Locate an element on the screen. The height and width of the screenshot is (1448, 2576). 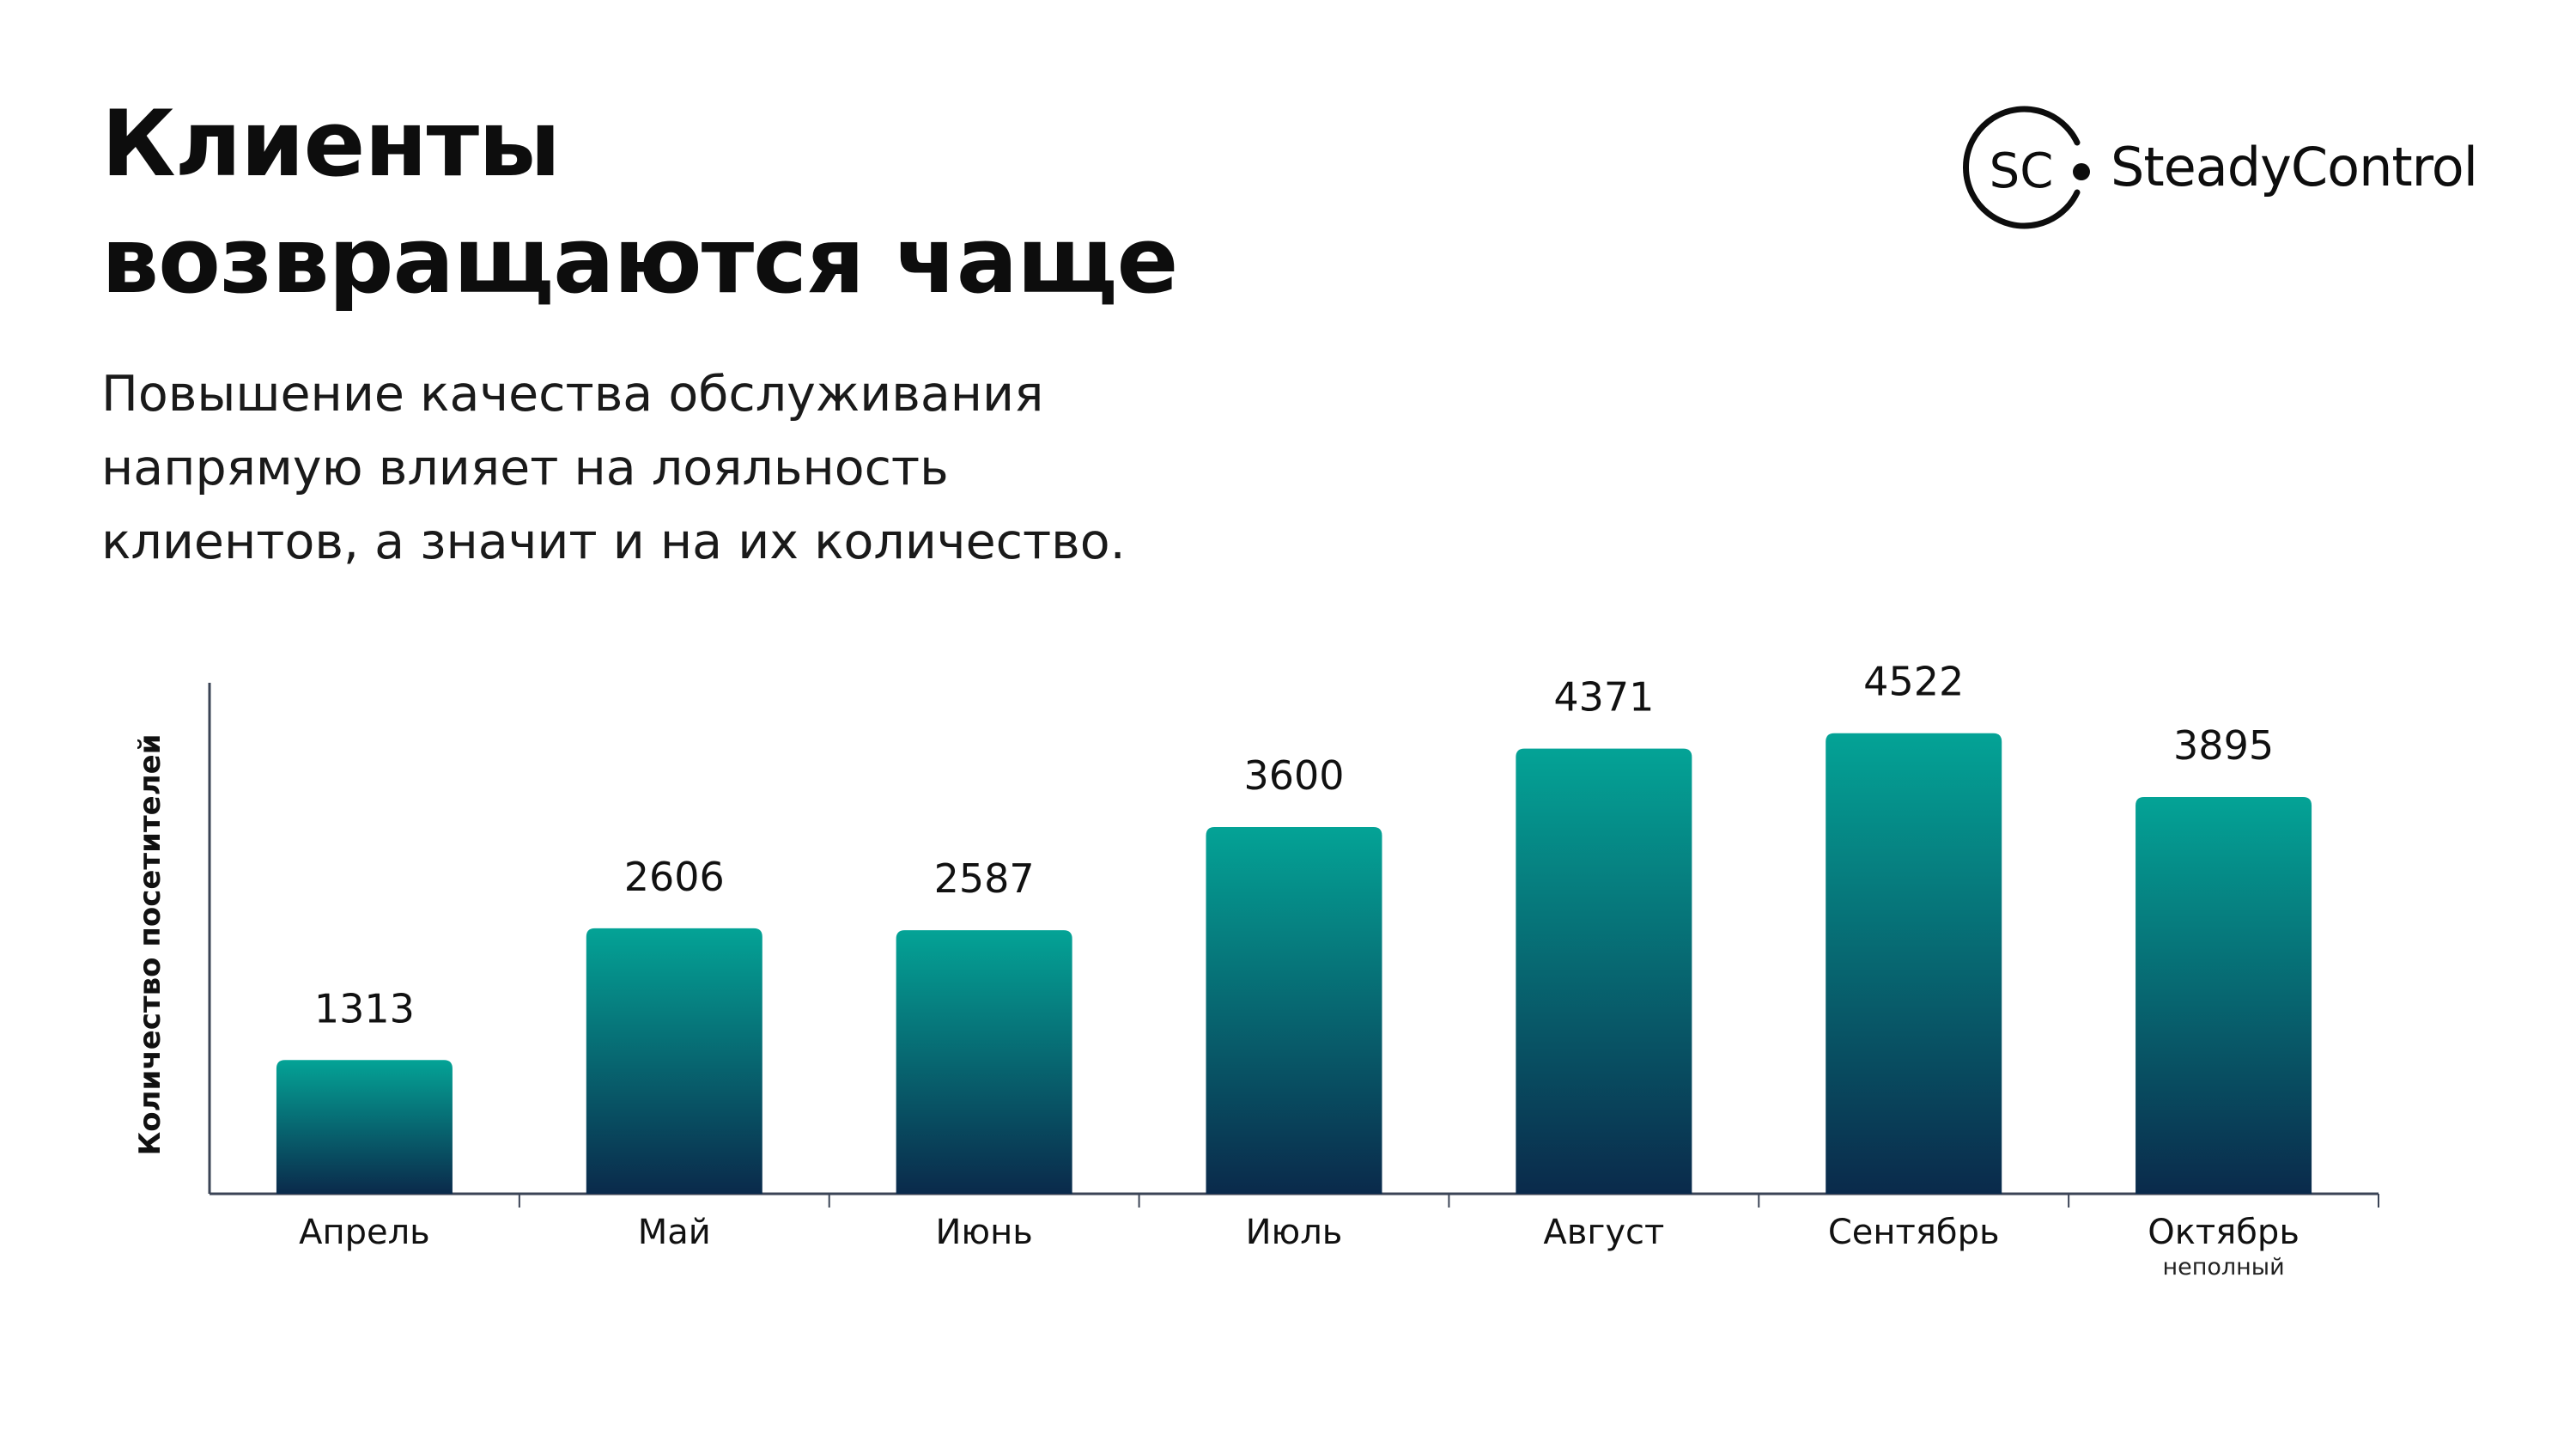
brand-logo: SC SteadyControl is located at coordinates (2229, 167).